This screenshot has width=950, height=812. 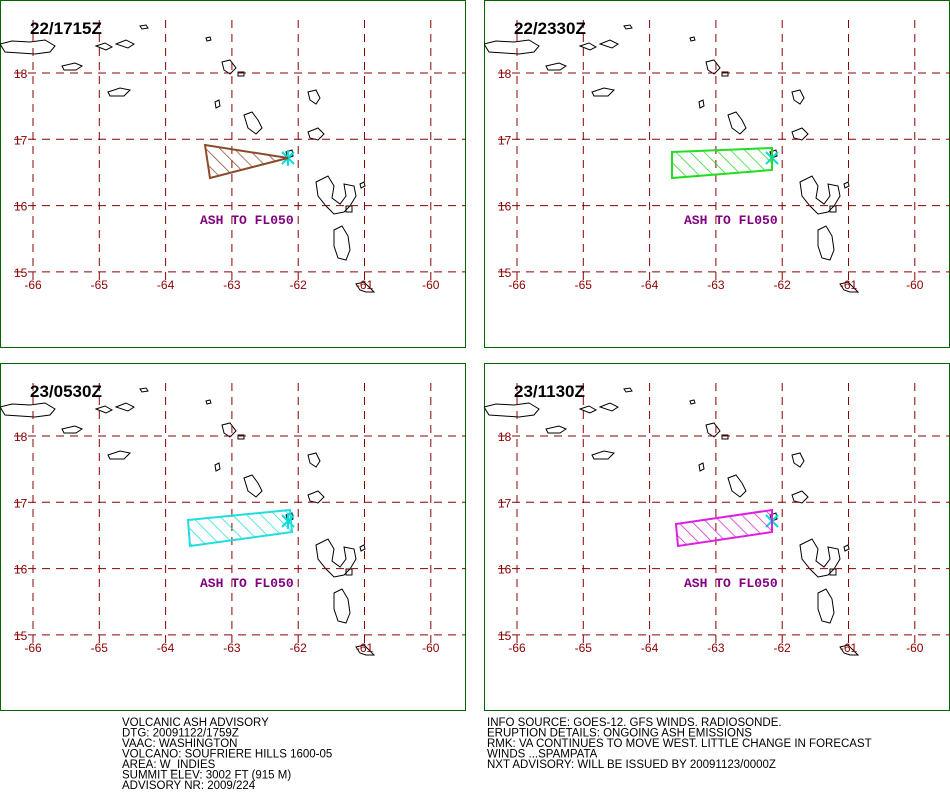 I want to click on valid-time: 23/1130Z, so click(x=549, y=391).